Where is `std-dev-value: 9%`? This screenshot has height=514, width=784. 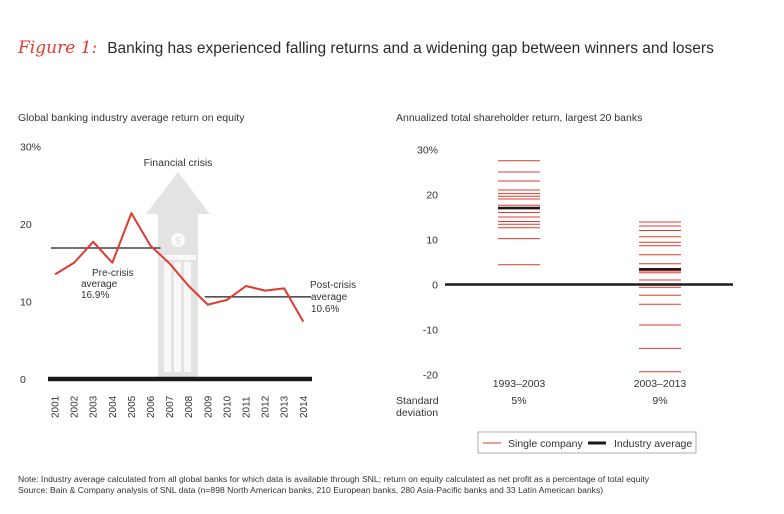 std-dev-value: 9% is located at coordinates (659, 401).